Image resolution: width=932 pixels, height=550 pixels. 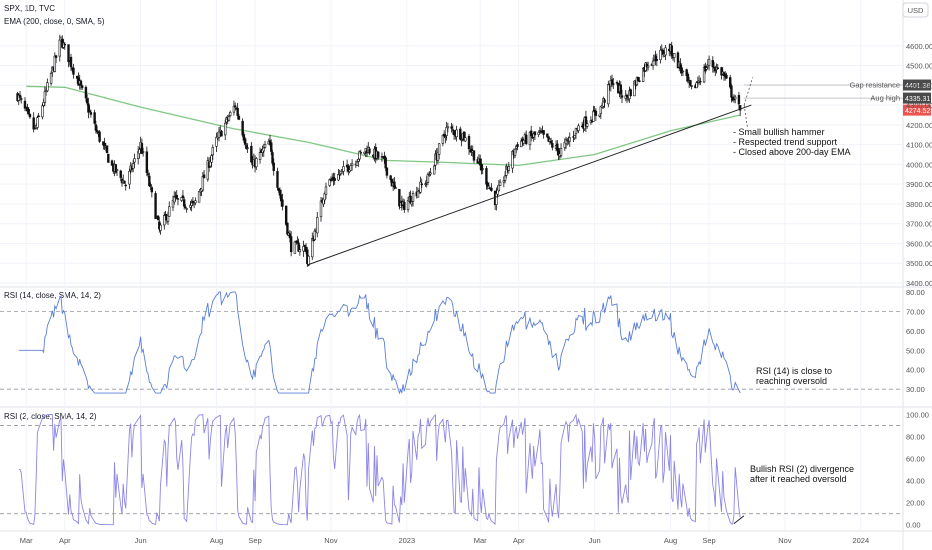 I want to click on price-tick-label: 3800.00, so click(x=919, y=204).